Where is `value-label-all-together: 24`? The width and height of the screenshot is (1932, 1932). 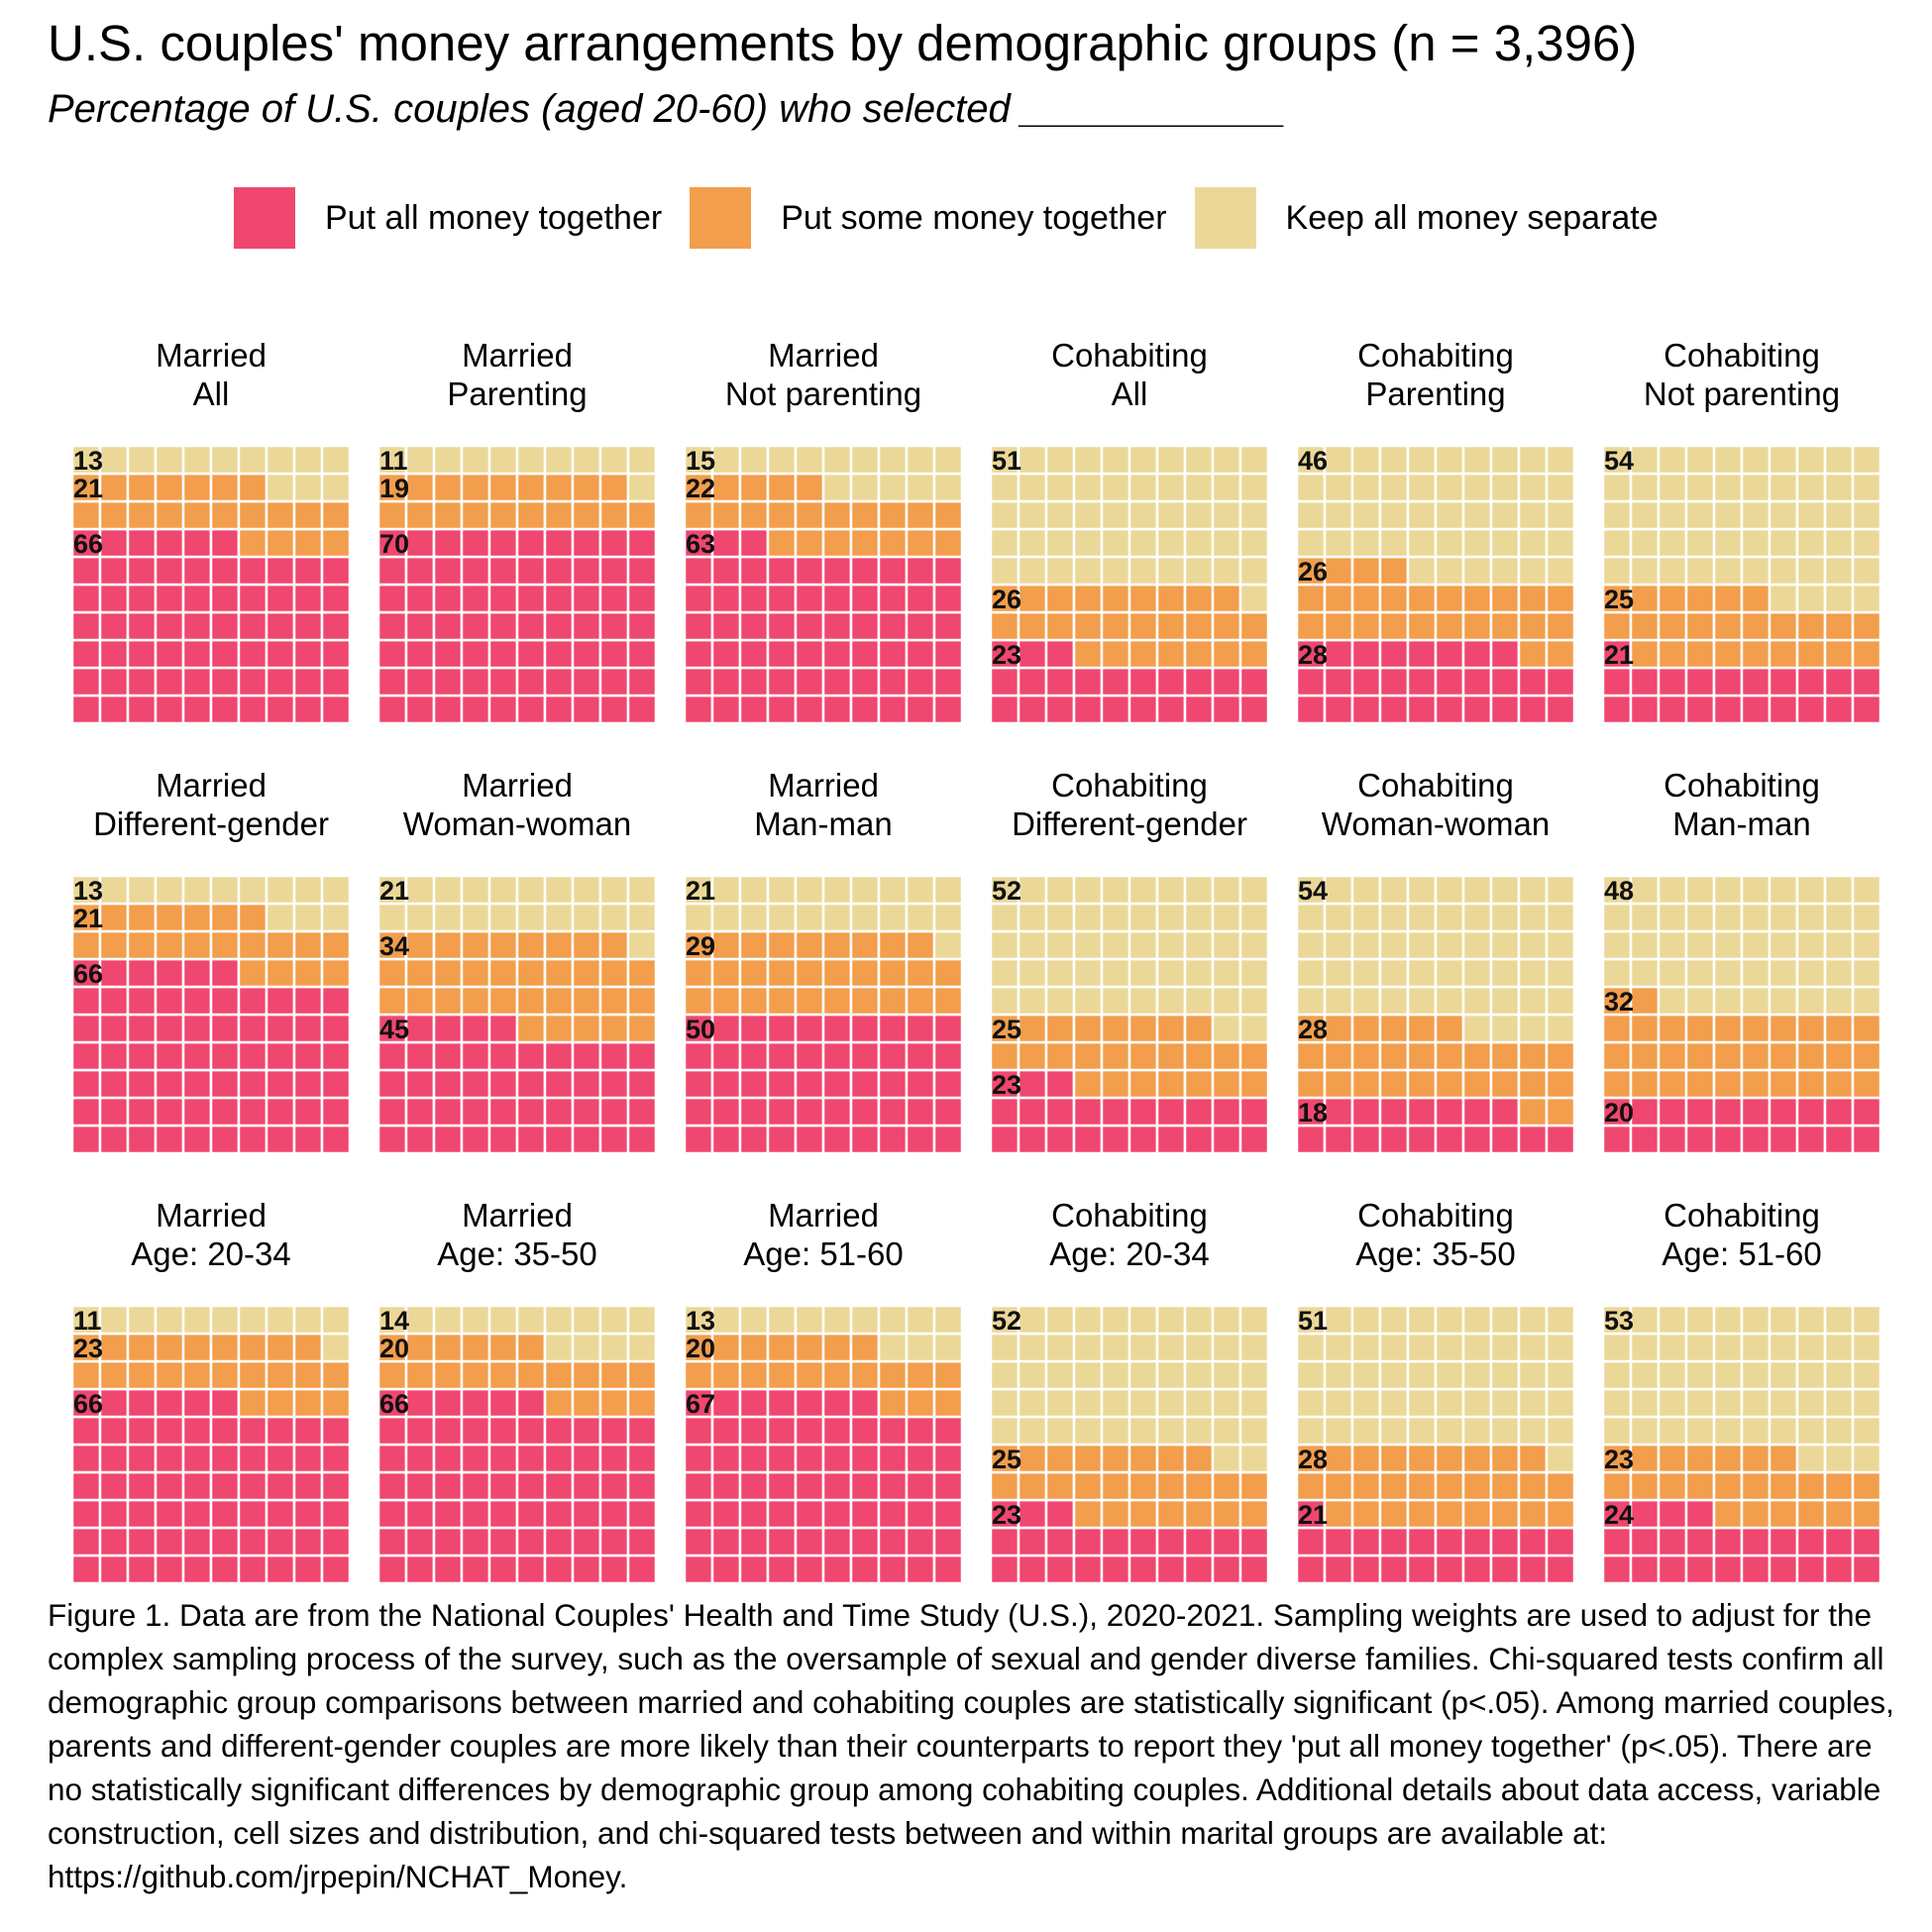 value-label-all-together: 24 is located at coordinates (1619, 1515).